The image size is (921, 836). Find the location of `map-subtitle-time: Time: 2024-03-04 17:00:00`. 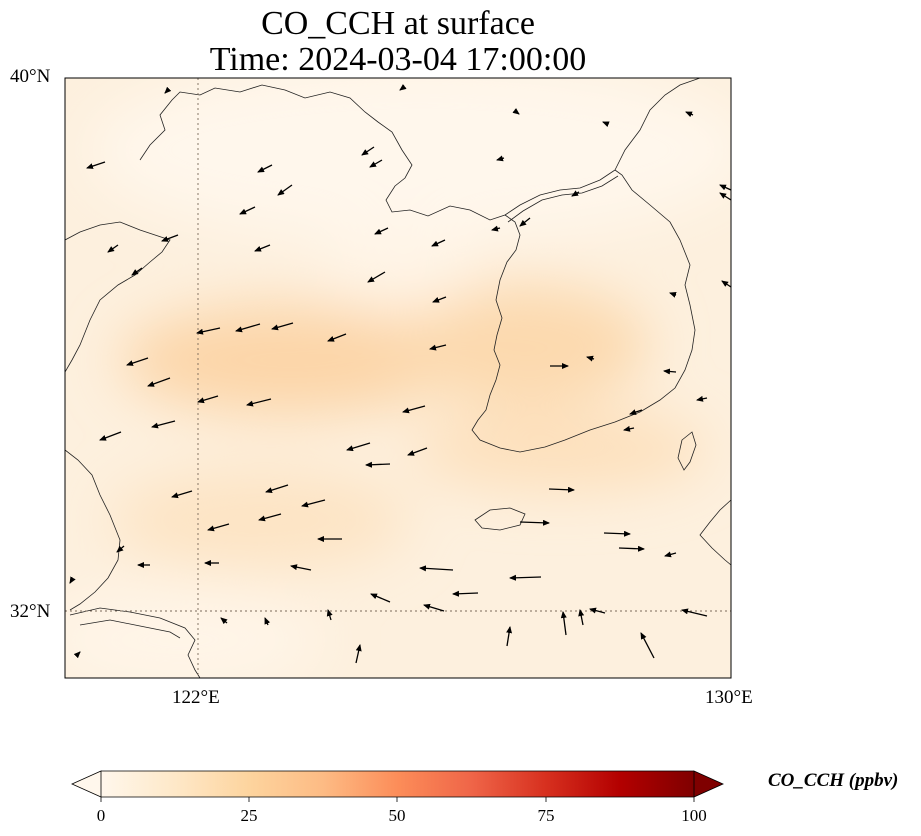

map-subtitle-time: Time: 2024-03-04 17:00:00 is located at coordinates (398, 59).